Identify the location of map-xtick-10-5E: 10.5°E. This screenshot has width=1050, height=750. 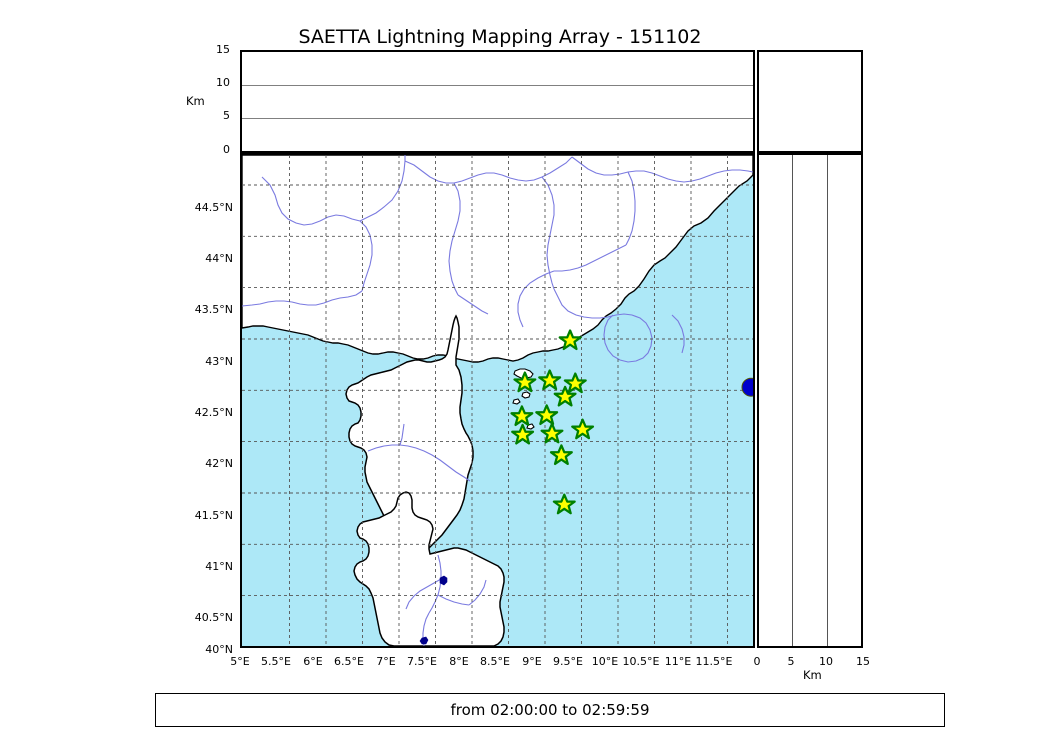
(641, 661).